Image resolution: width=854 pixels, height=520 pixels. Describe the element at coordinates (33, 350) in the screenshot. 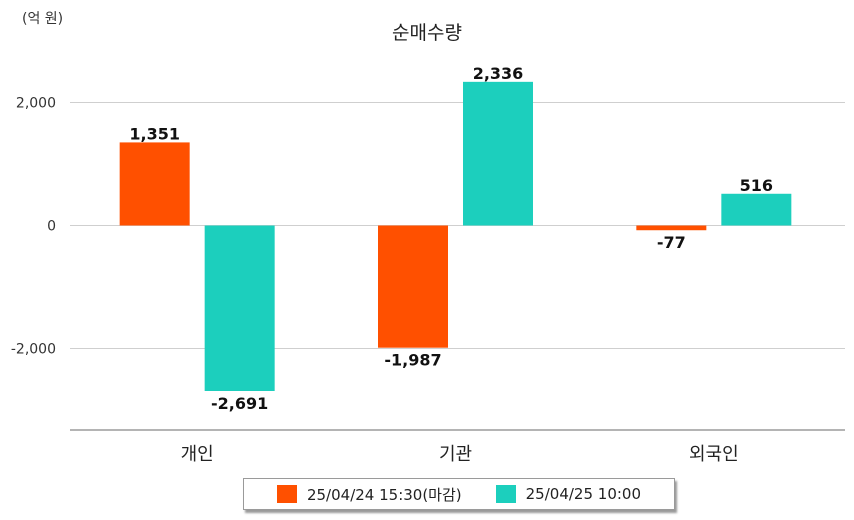

I see `y-tick-label: -2,000` at that location.